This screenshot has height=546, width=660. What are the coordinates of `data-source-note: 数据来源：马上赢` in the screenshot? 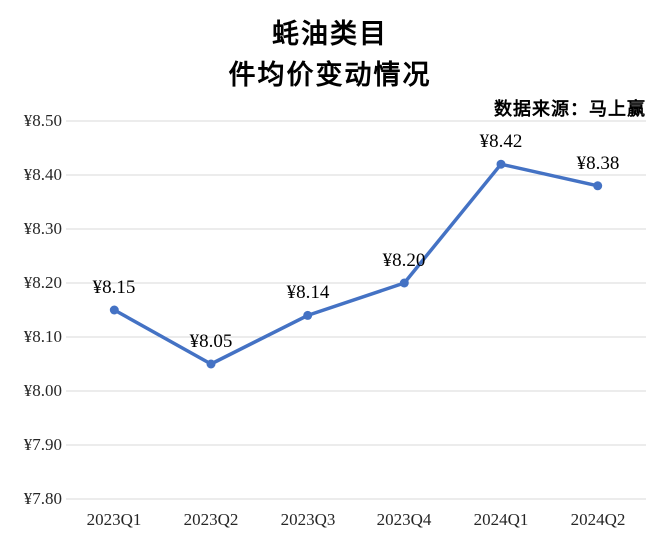 It's located at (570, 109).